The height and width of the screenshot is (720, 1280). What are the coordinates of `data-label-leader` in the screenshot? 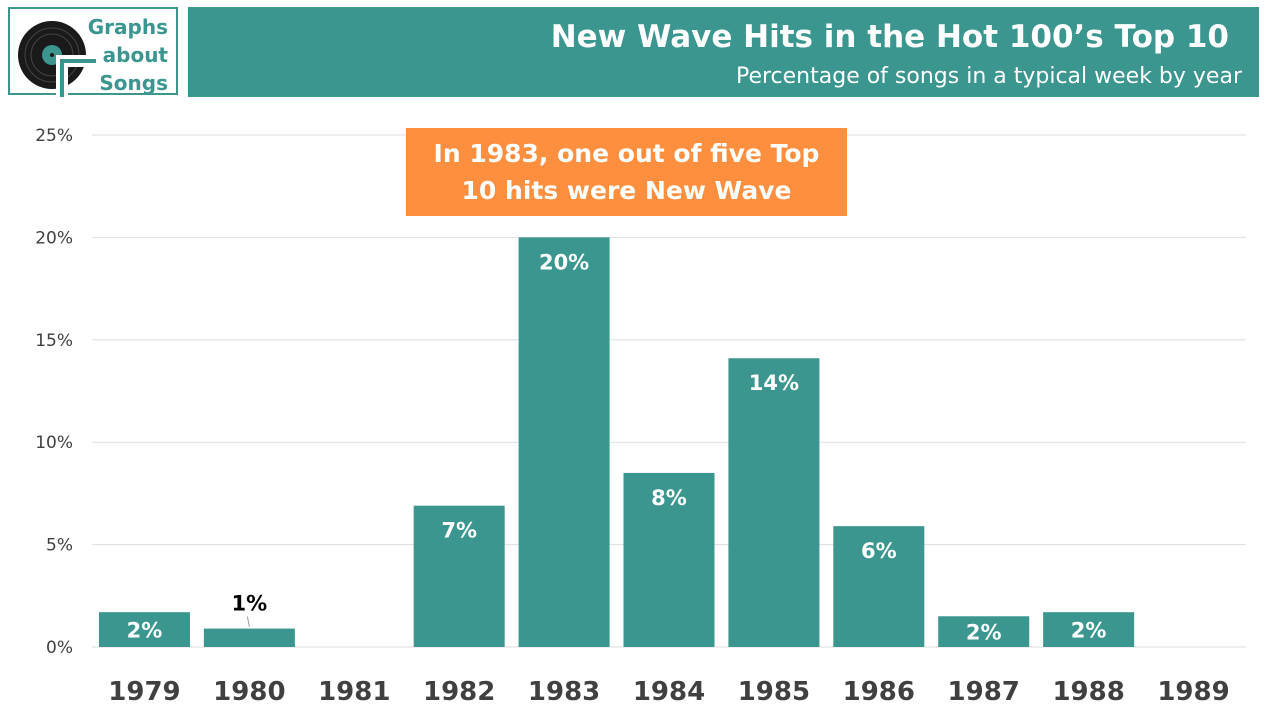 It's located at (248, 621).